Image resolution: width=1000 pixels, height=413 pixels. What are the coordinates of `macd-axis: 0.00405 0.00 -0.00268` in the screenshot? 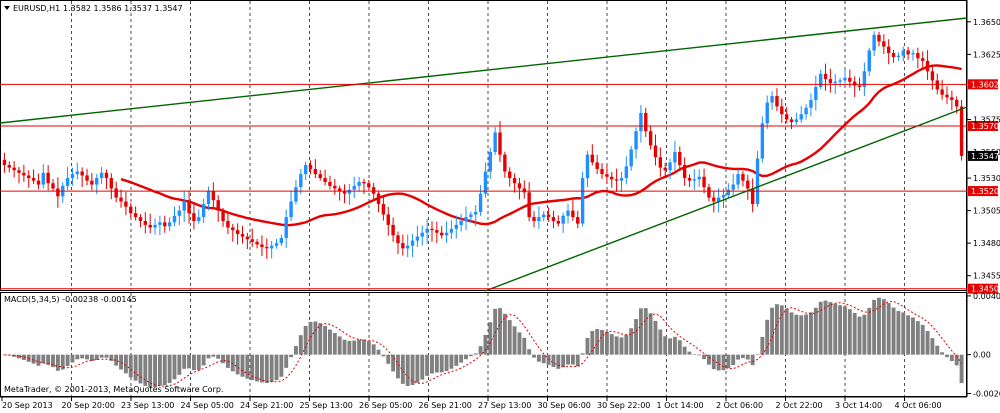 It's located at (983, 345).